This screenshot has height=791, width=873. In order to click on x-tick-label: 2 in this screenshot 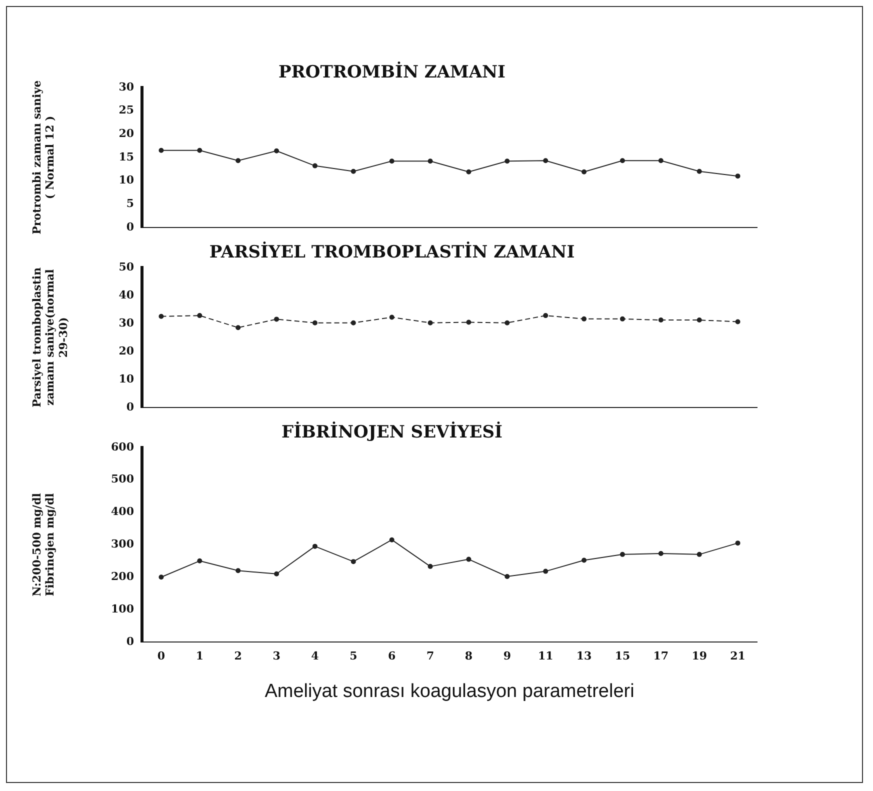, I will do `click(238, 655)`.